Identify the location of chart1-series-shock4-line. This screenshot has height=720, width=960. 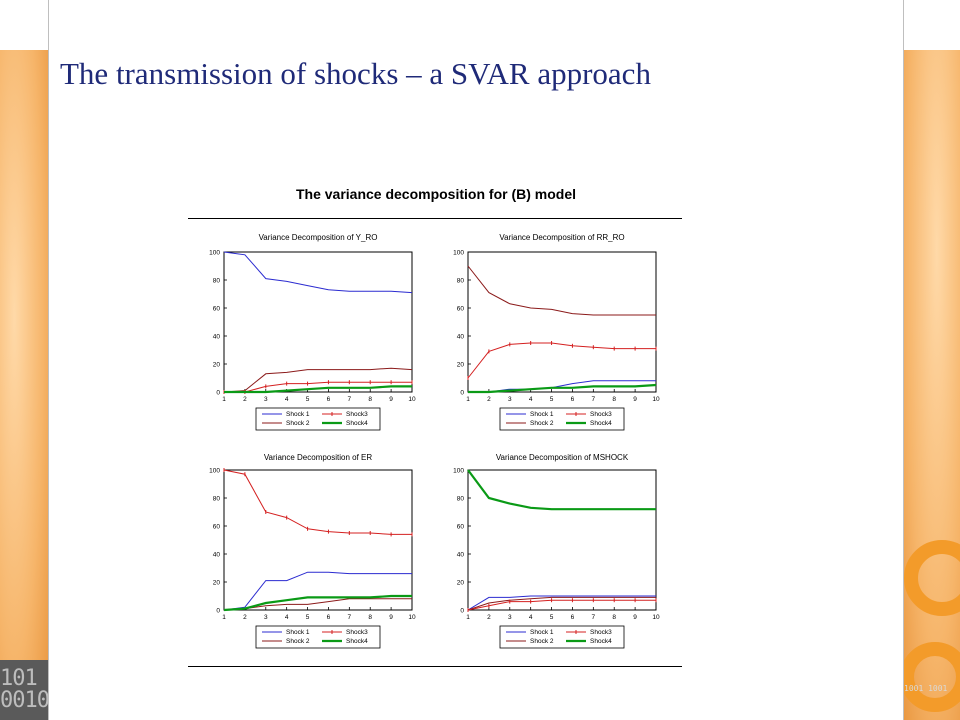
(318, 389).